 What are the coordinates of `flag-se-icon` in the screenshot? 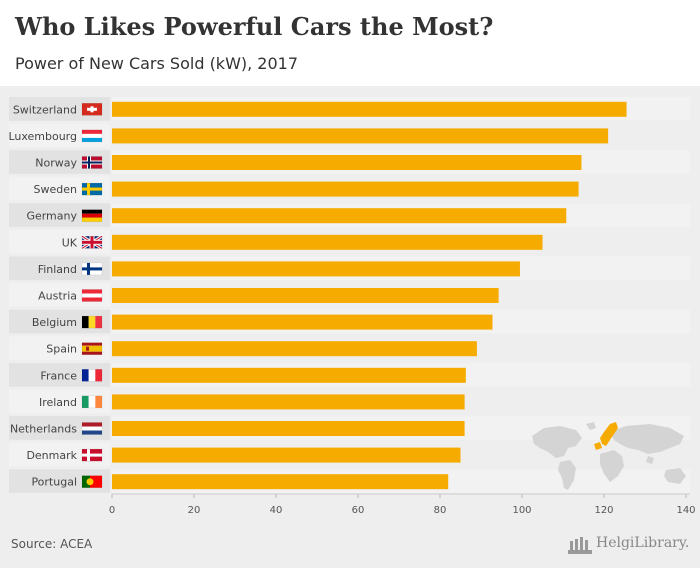 It's located at (92, 189).